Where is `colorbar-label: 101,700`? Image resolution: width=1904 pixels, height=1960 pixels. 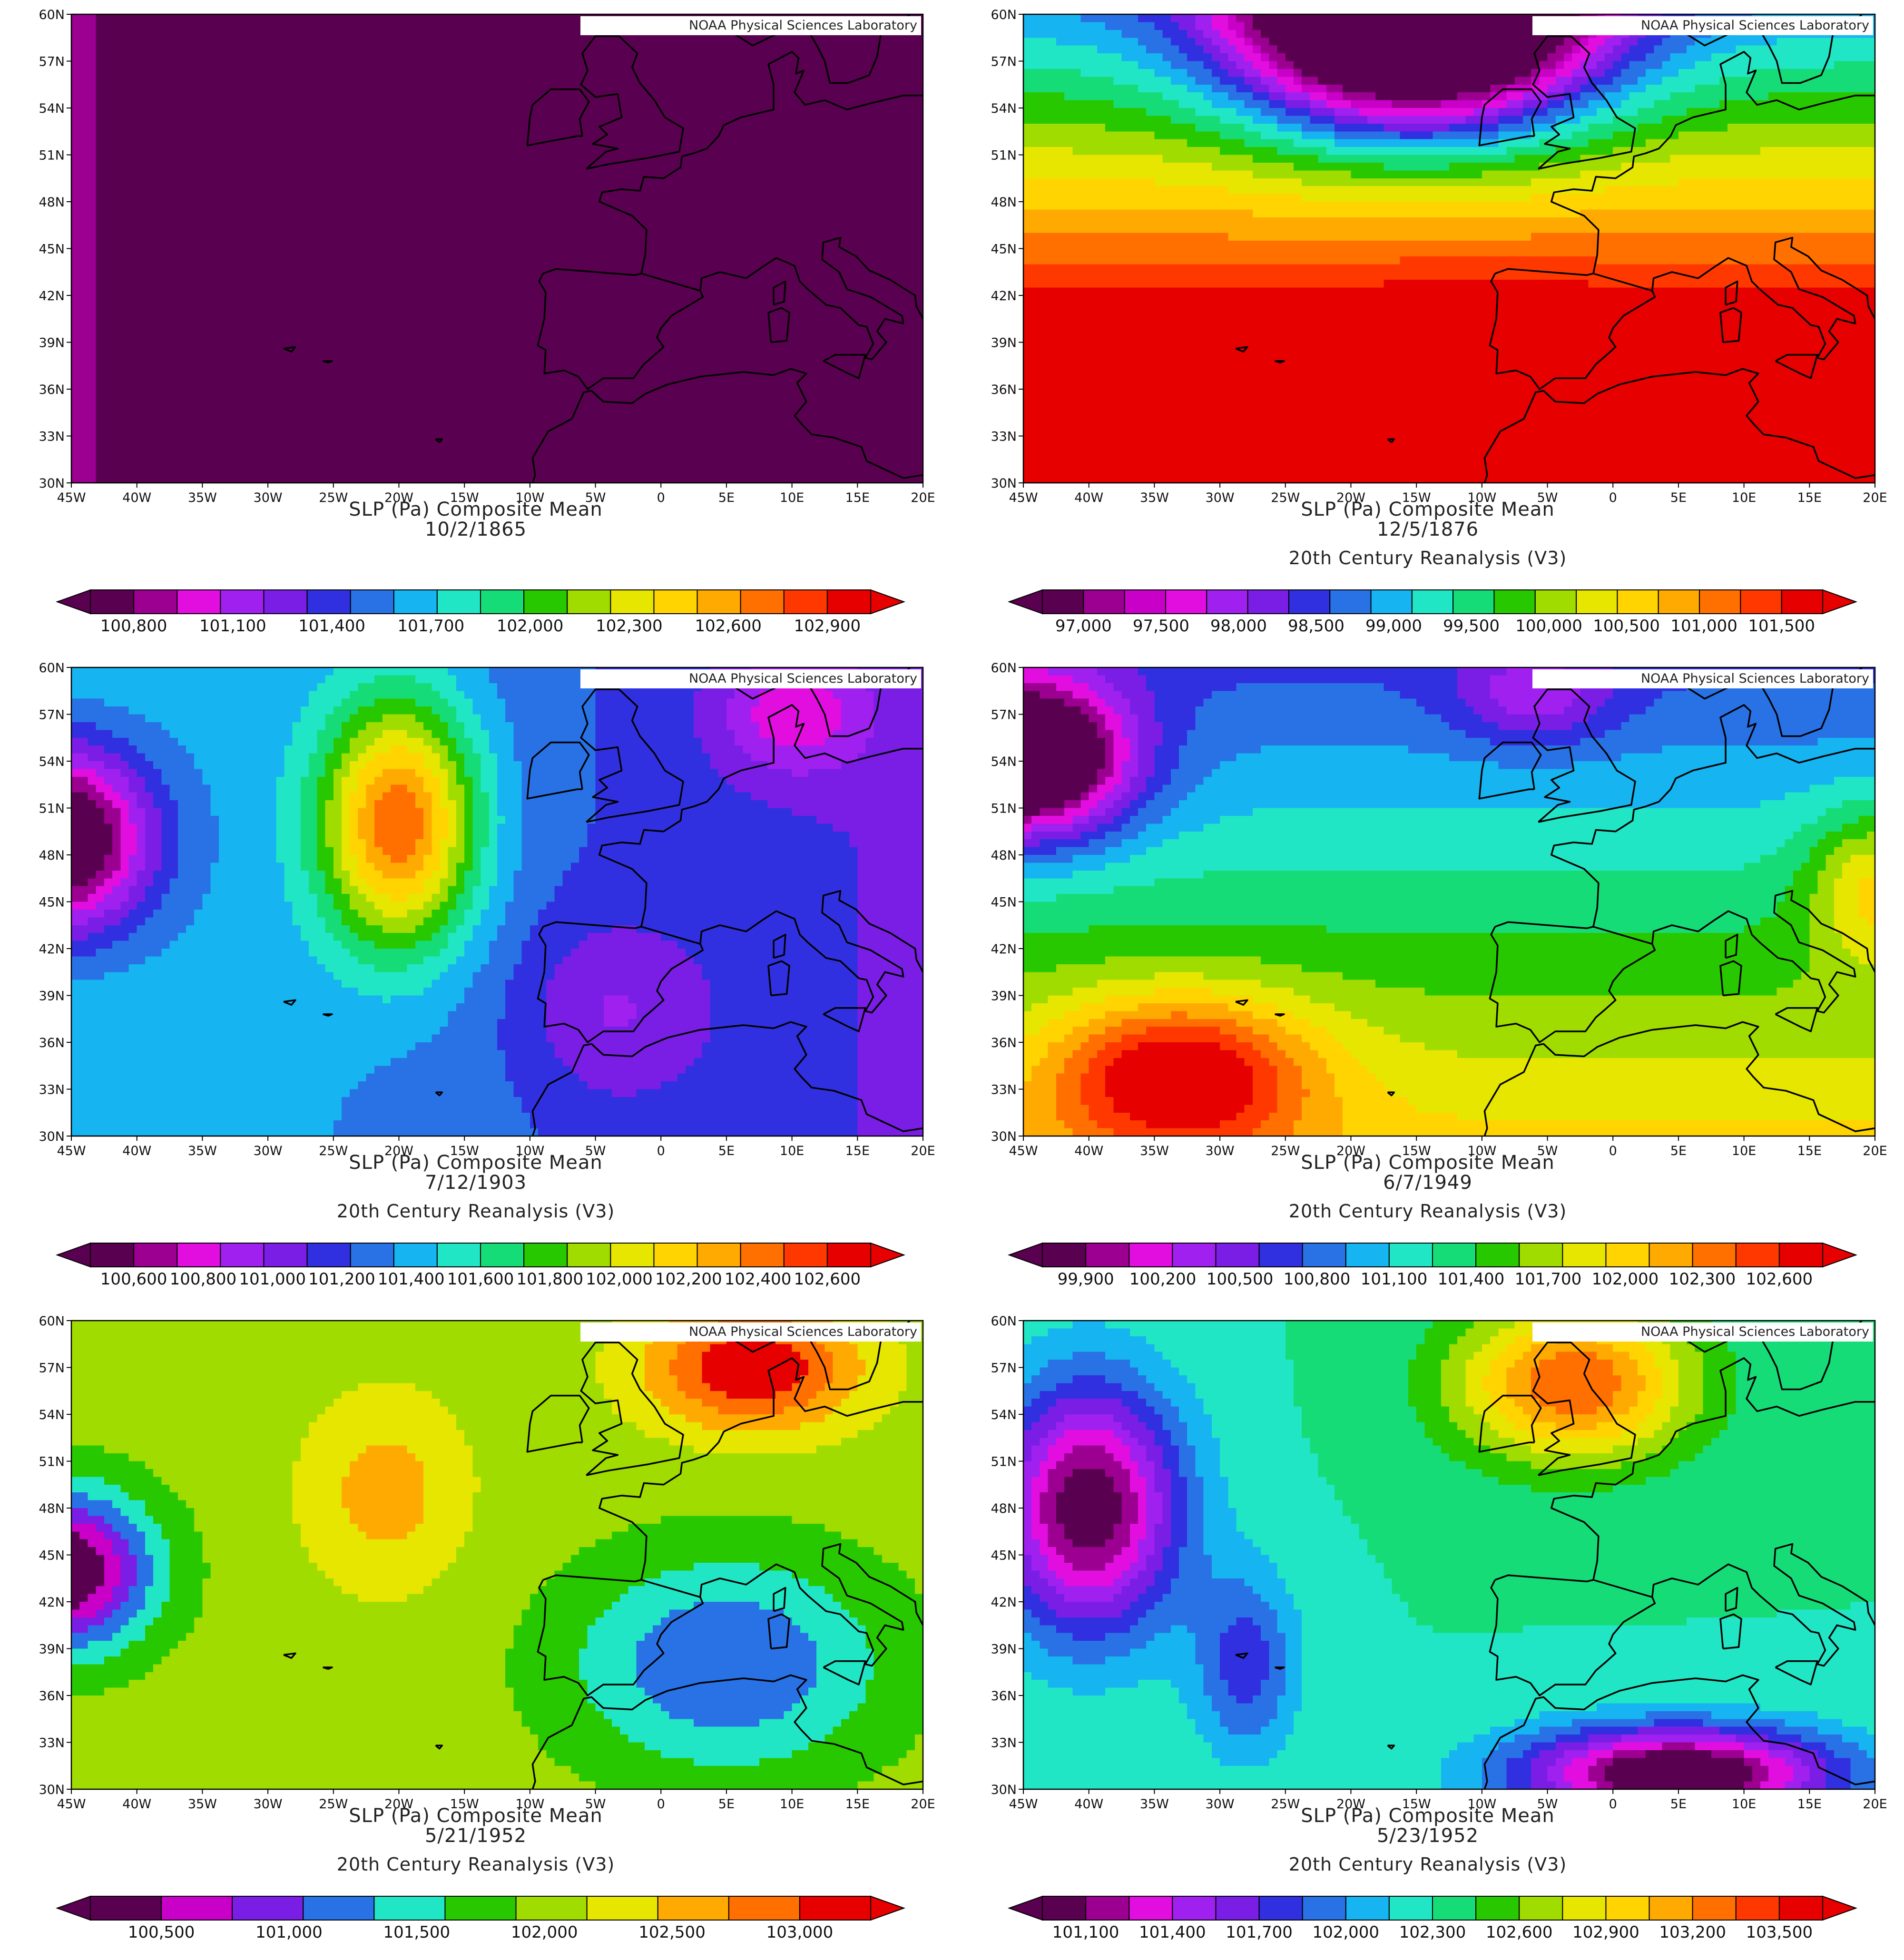 colorbar-label: 101,700 is located at coordinates (1259, 1932).